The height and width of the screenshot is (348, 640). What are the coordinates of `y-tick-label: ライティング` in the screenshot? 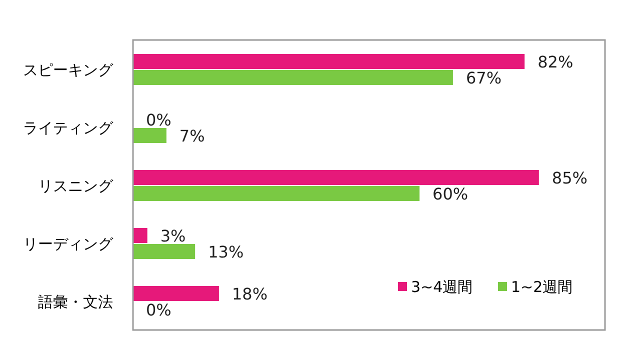 It's located at (68, 128).